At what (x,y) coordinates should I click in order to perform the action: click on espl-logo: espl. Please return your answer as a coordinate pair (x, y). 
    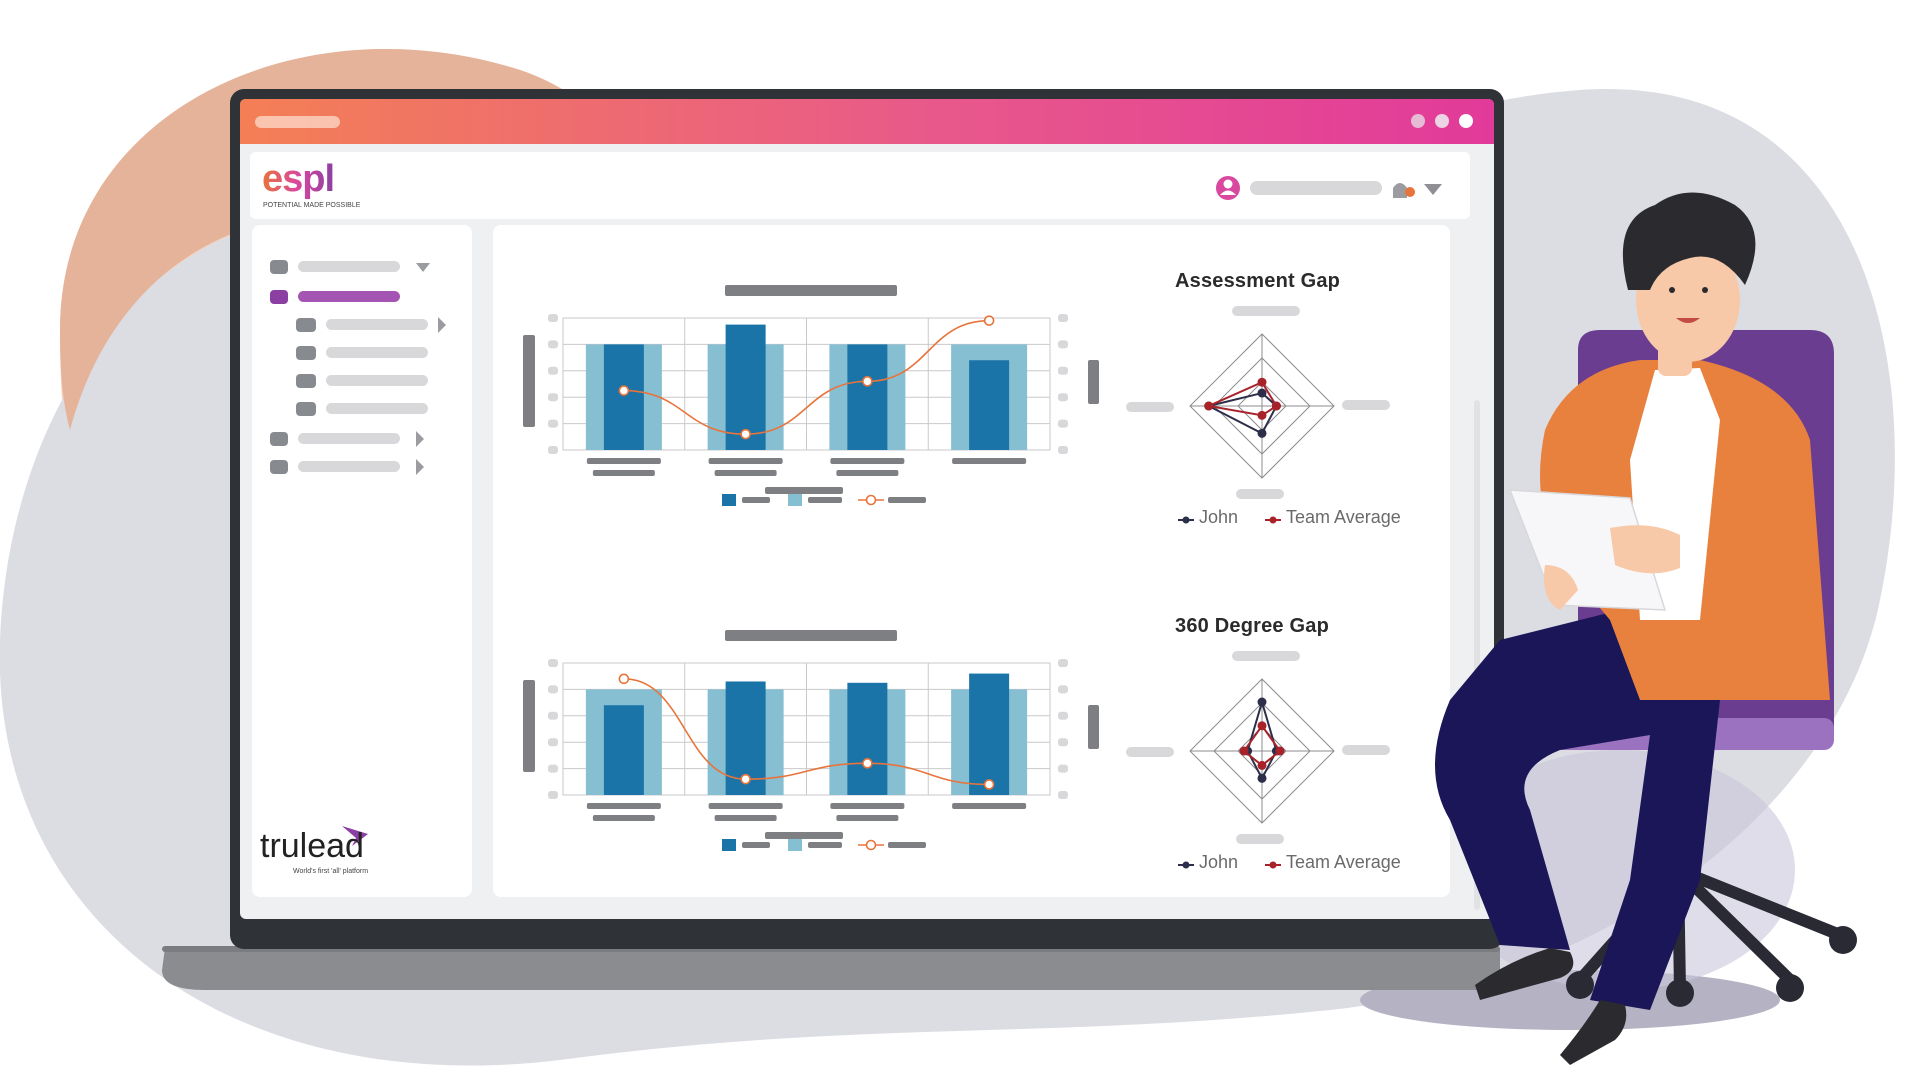
    Looking at the image, I should click on (298, 179).